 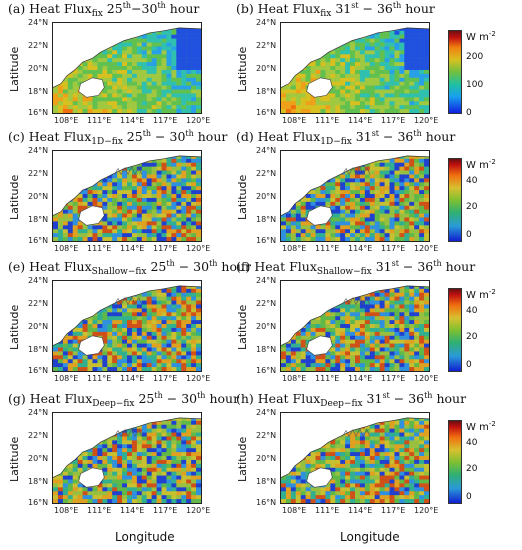 What do you see at coordinates (344, 272) in the screenshot?
I see `panel-title-subscript: Shallow−fix` at bounding box center [344, 272].